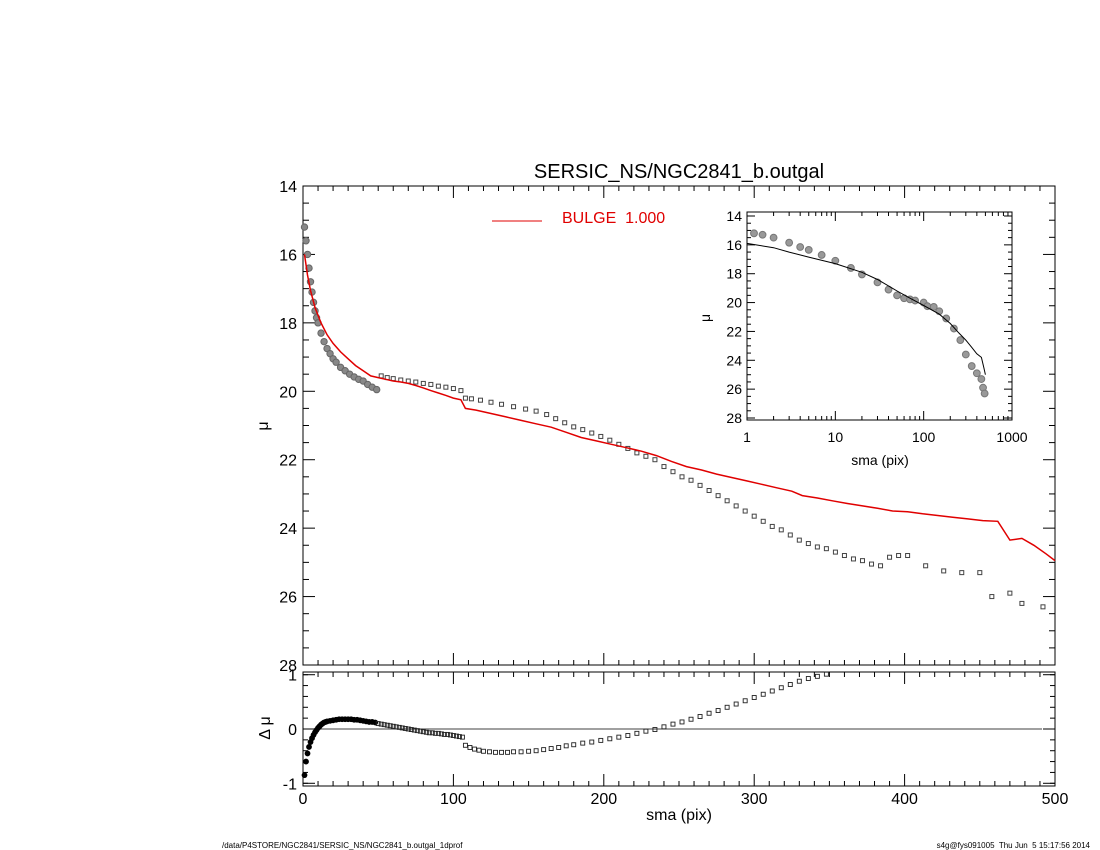  I want to click on residual-x-tick-label: 300, so click(754, 799).